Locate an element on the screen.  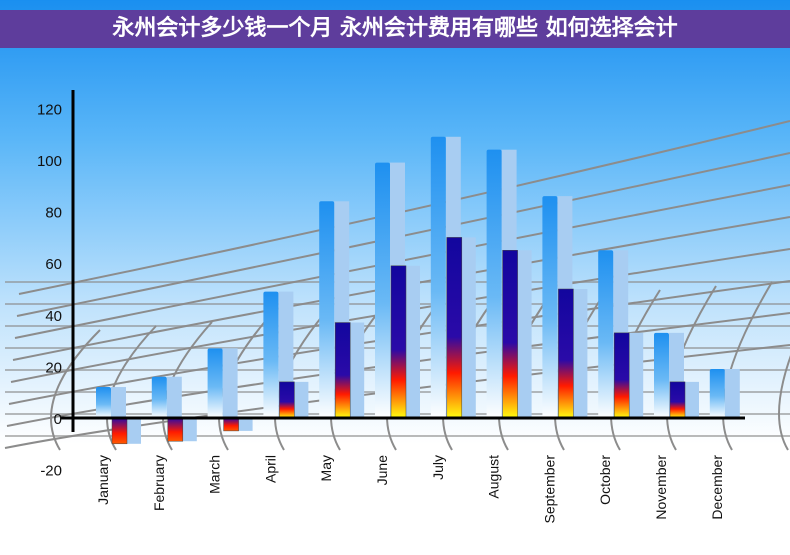
bar-series1-march is located at coordinates (215, 383).